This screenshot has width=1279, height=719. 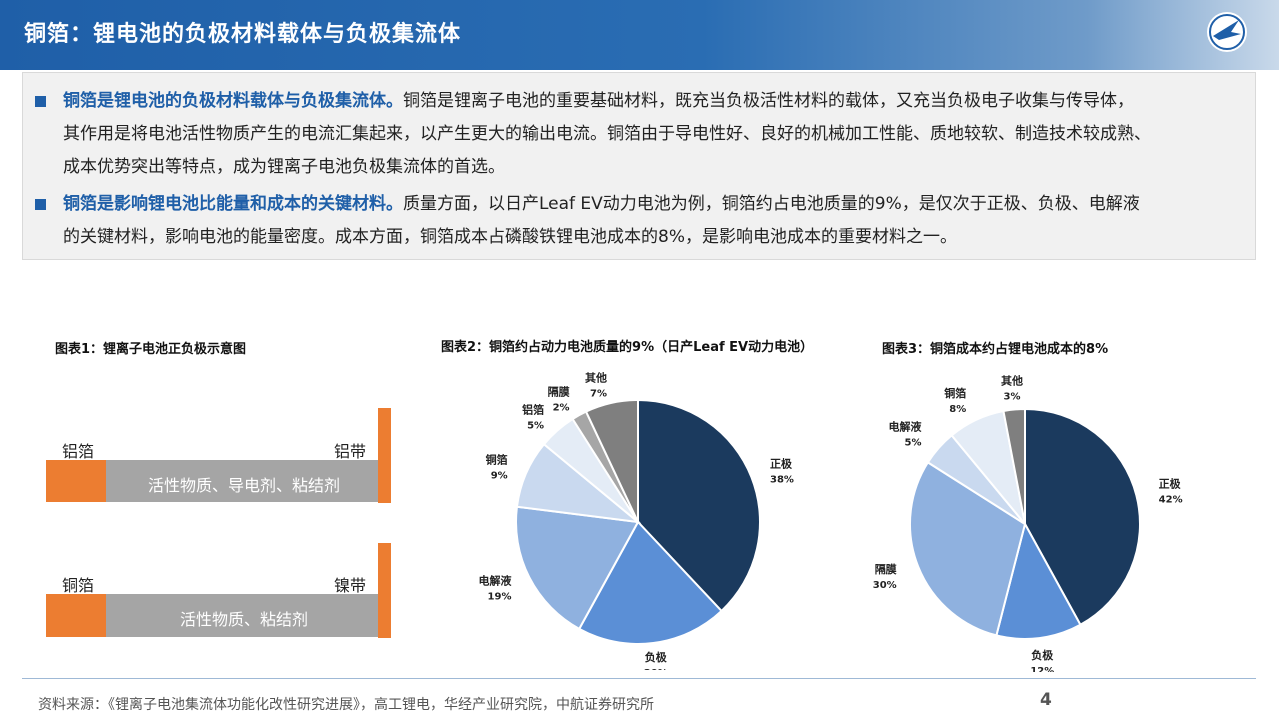 What do you see at coordinates (598, 393) in the screenshot?
I see `pie-value-label: 7%` at bounding box center [598, 393].